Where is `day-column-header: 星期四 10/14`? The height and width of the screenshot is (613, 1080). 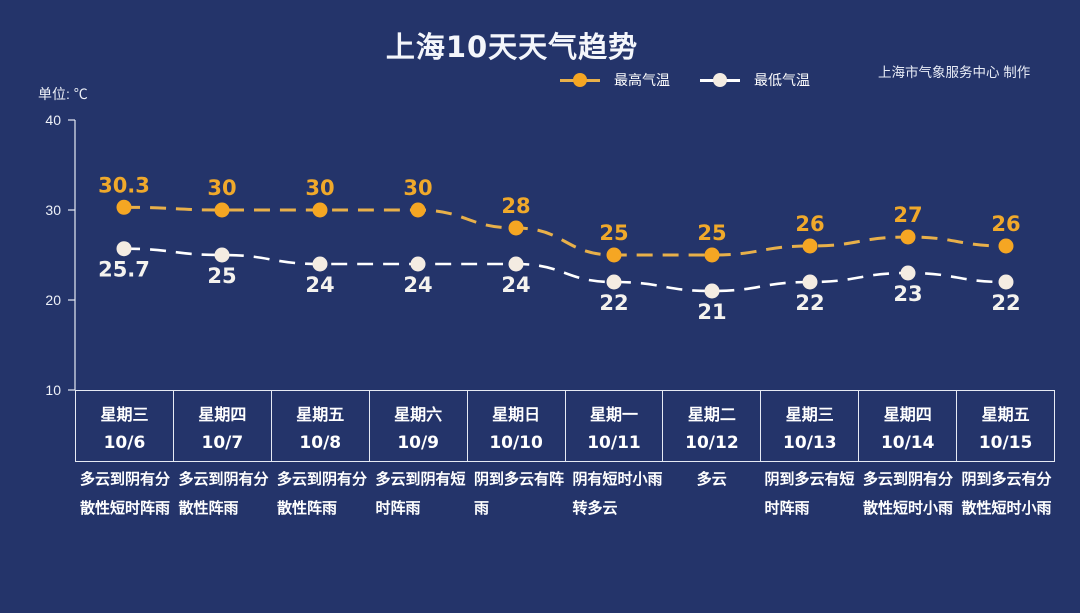
day-column-header: 星期四 10/14 is located at coordinates (908, 426).